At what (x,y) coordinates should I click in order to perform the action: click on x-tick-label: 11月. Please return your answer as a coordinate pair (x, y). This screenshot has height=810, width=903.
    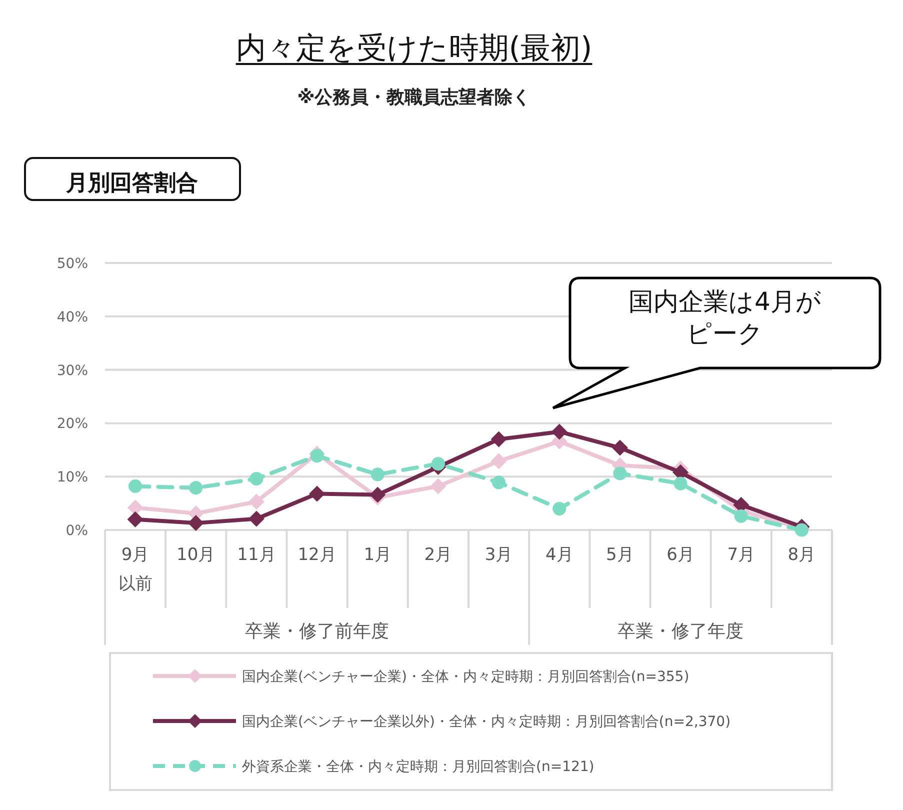
    Looking at the image, I should click on (256, 555).